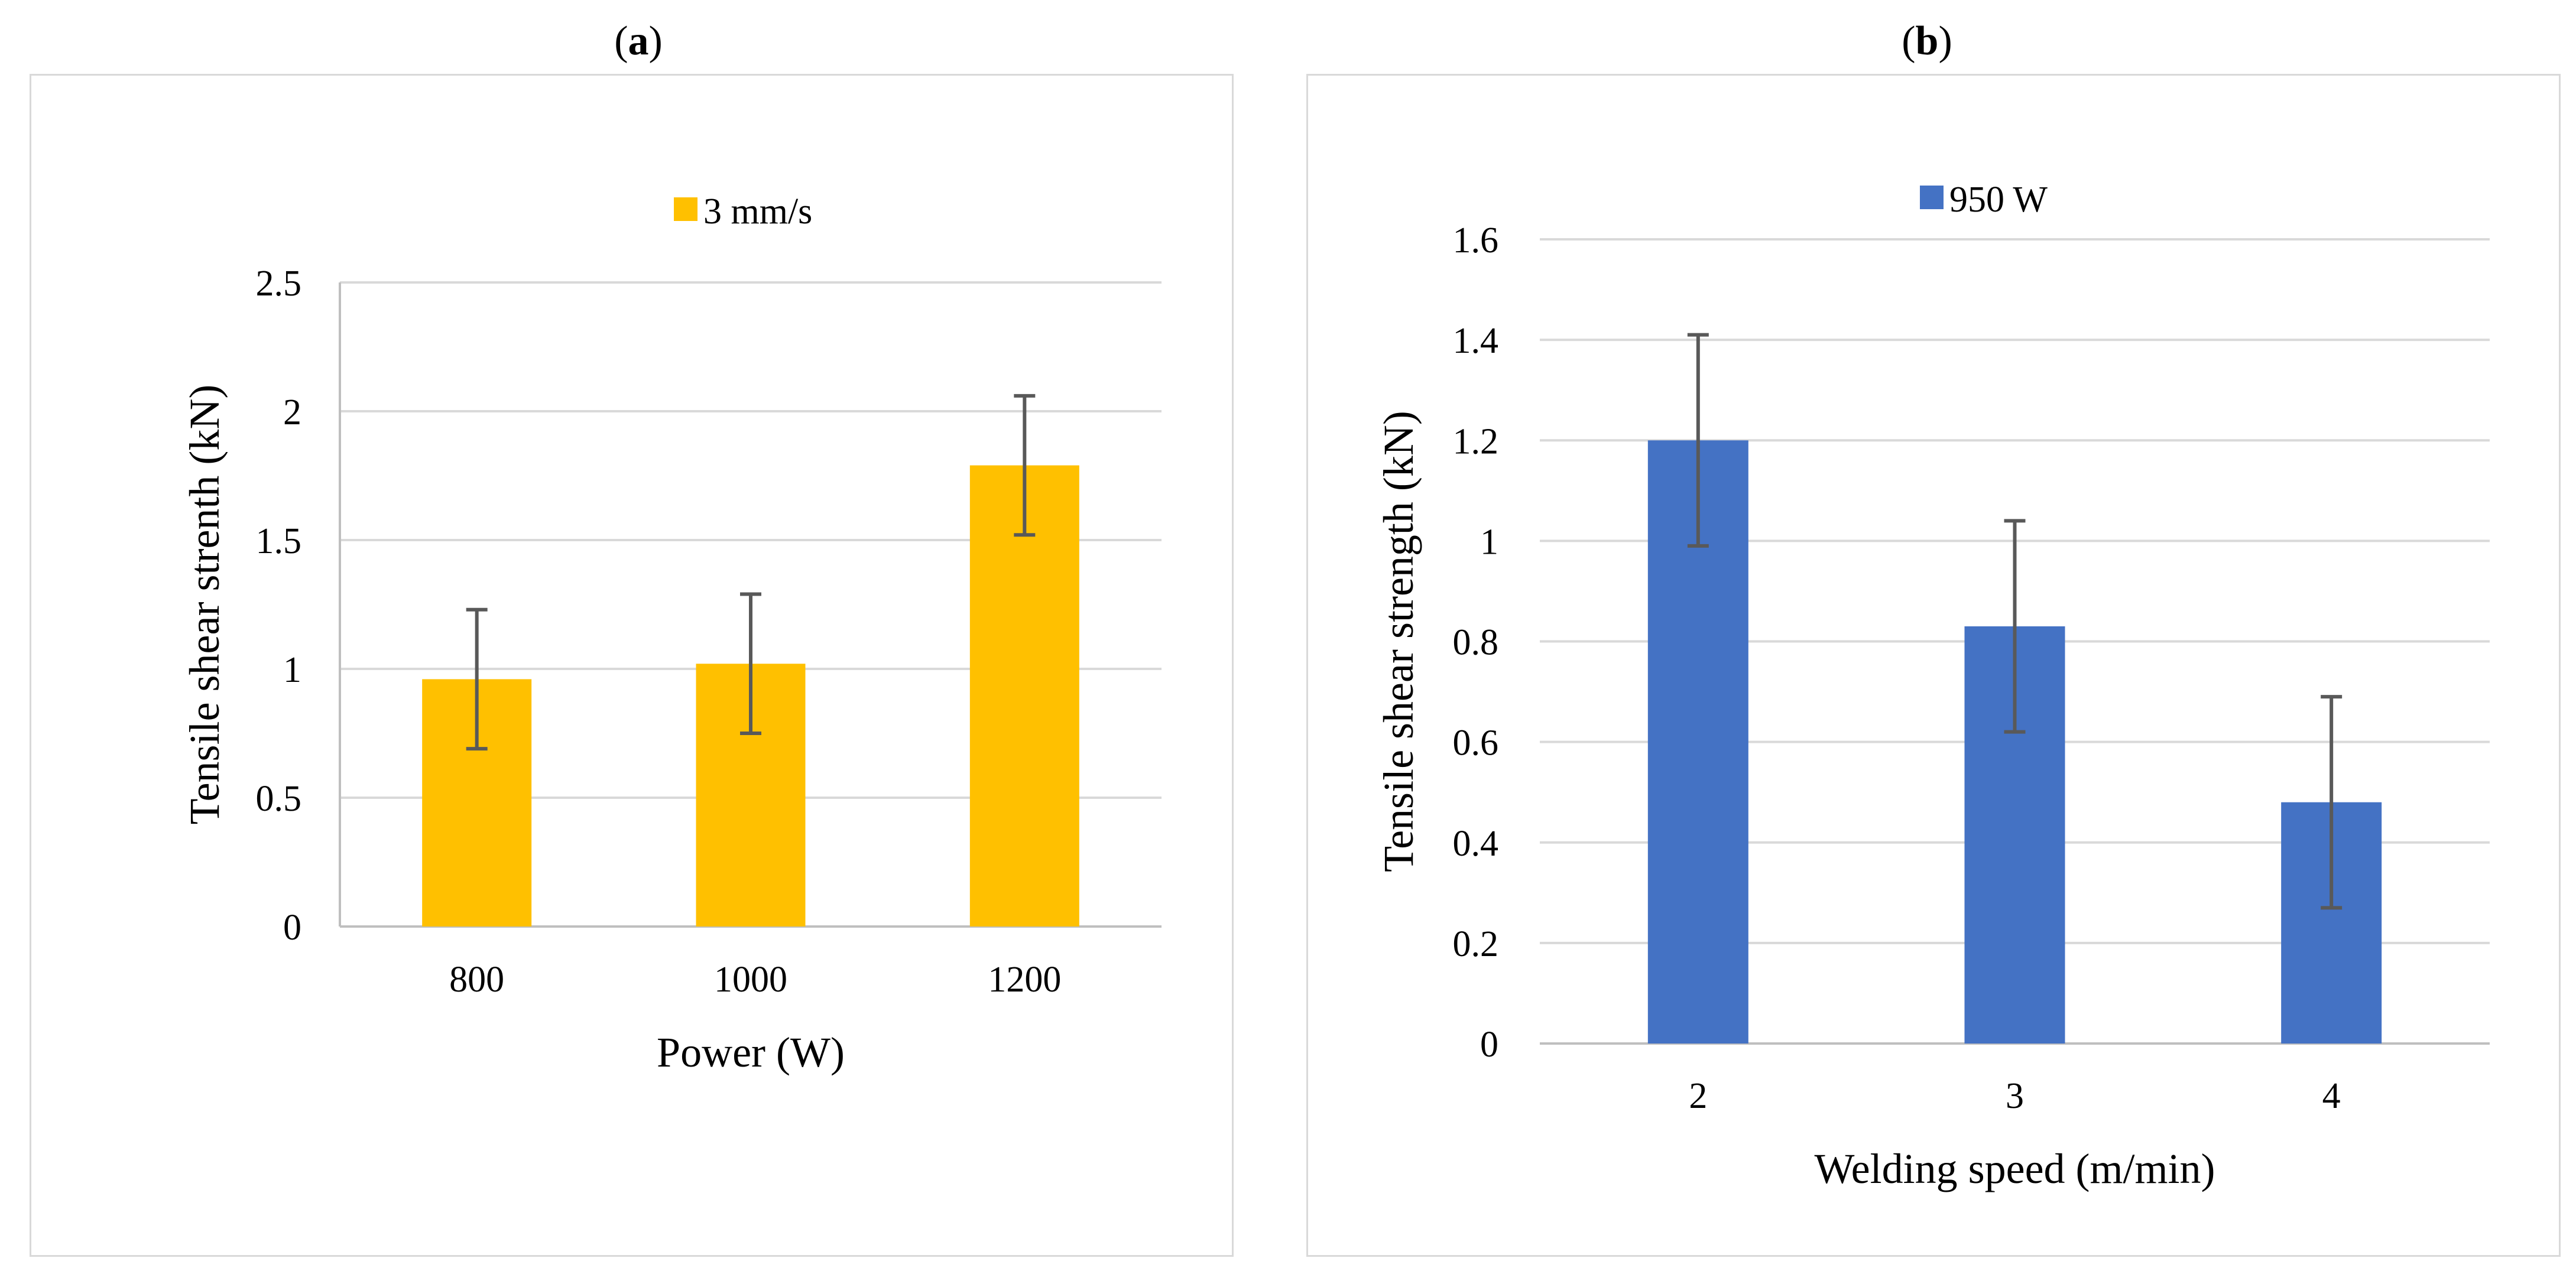 The width and height of the screenshot is (2576, 1284). I want to click on panel-label-b: (b), so click(1927, 42).